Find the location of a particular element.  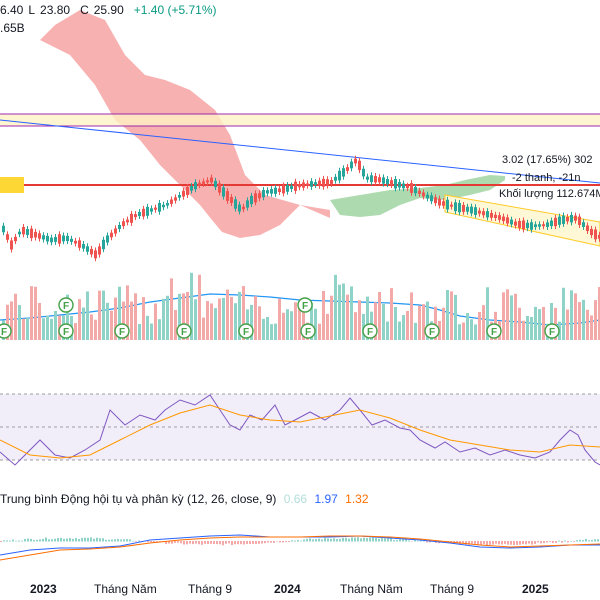

f-marker-circle is located at coordinates (246, 331).